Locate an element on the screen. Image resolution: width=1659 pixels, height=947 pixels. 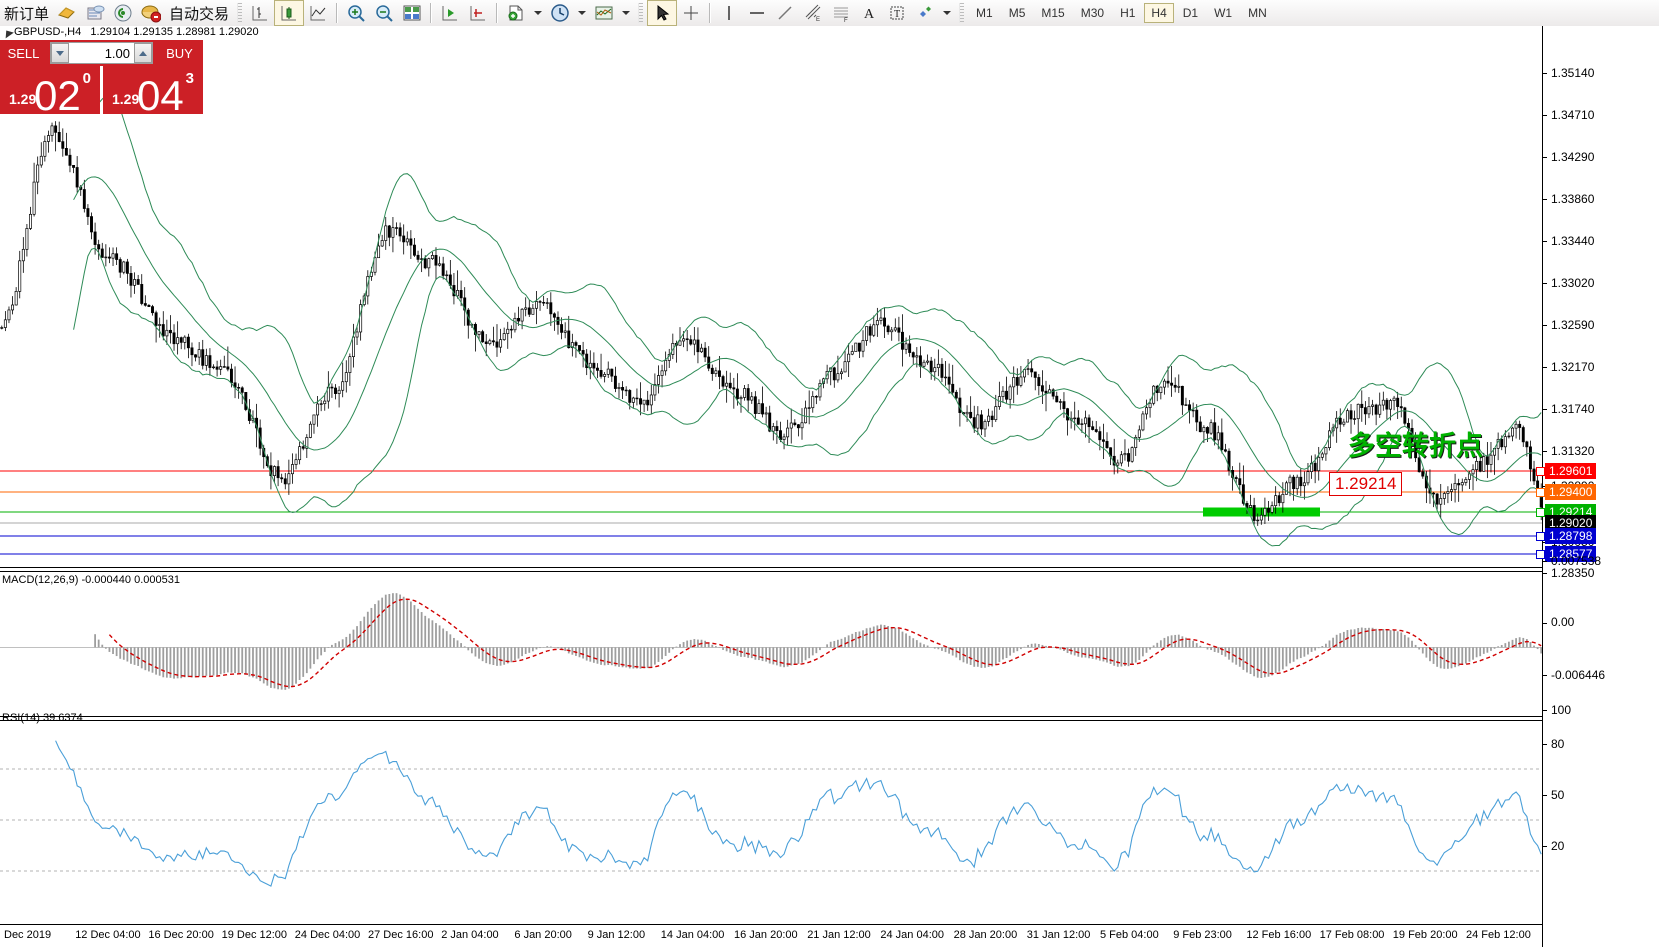
macd-pane is located at coordinates (771, 644).